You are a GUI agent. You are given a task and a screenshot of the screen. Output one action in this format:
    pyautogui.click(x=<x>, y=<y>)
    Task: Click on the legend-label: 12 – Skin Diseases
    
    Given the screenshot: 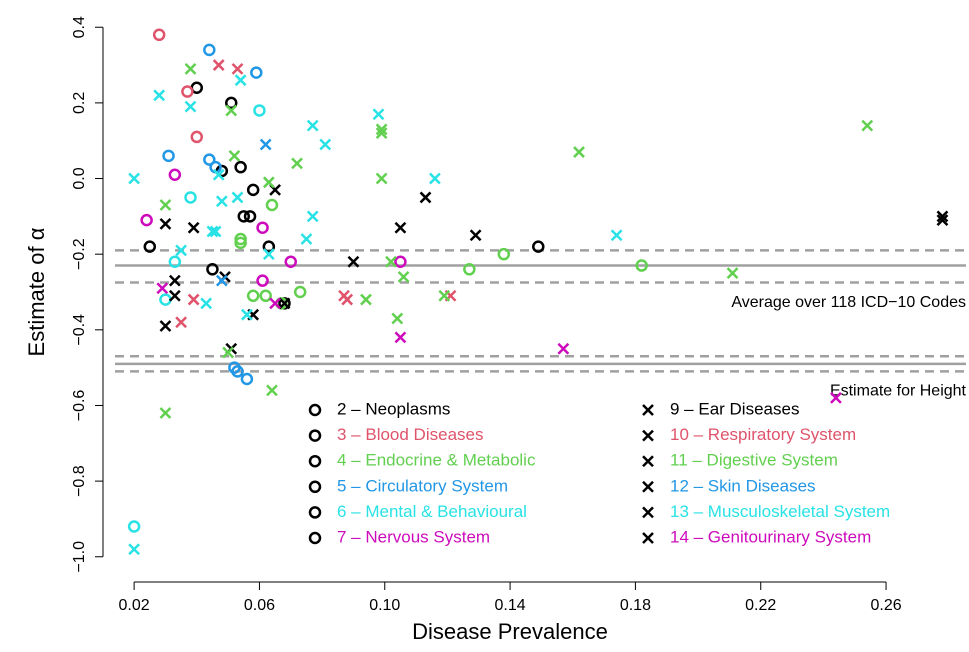 What is the action you would take?
    pyautogui.click(x=743, y=485)
    